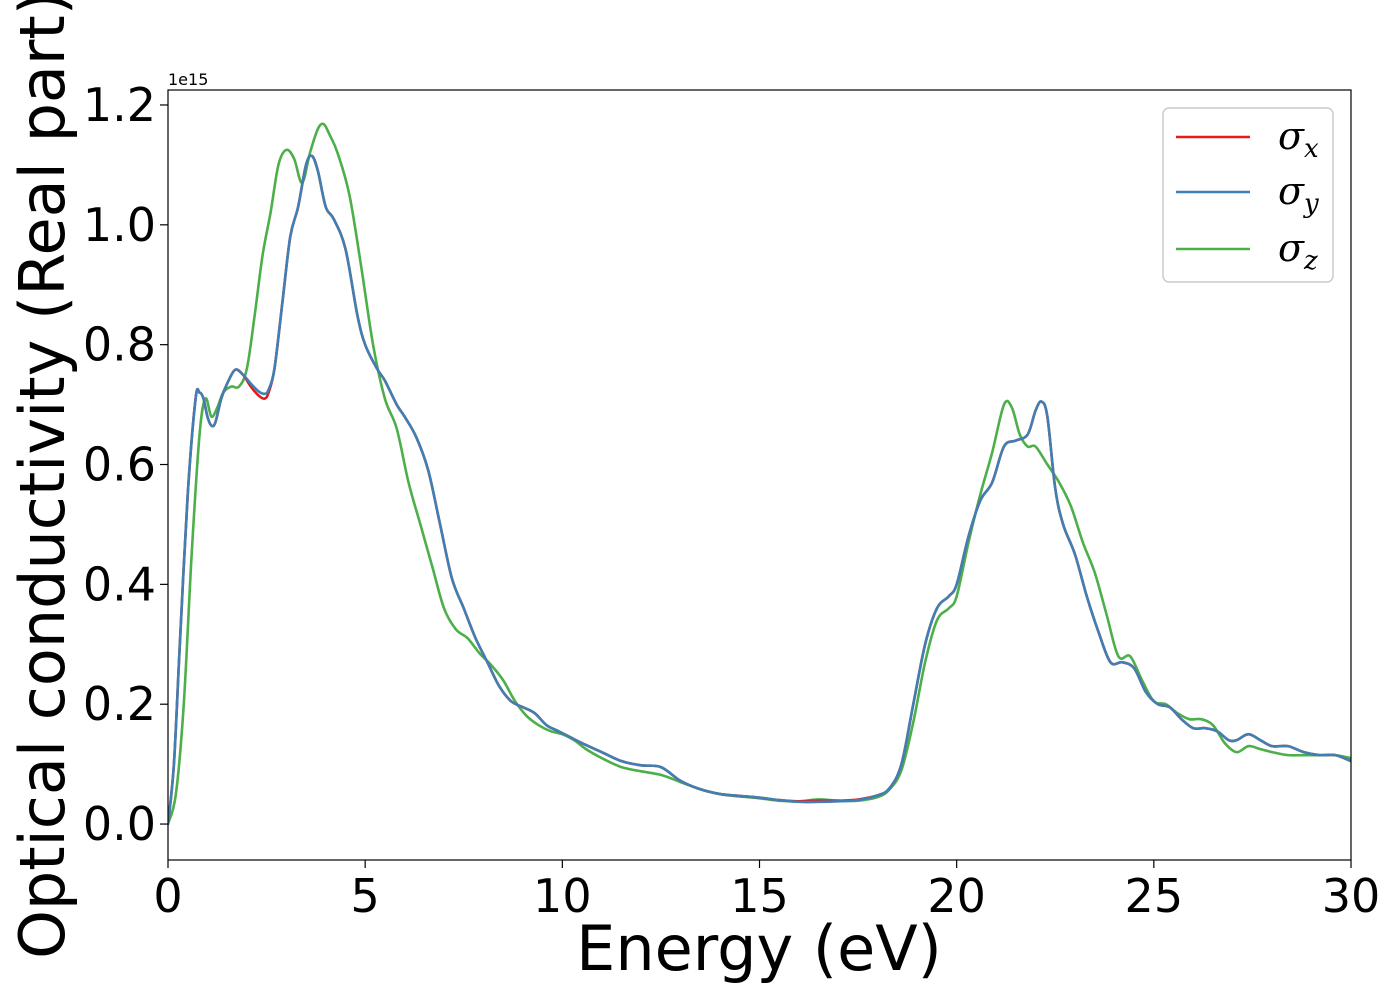 The width and height of the screenshot is (1400, 1000). I want to click on y-tick-label: 0.4, so click(119, 584).